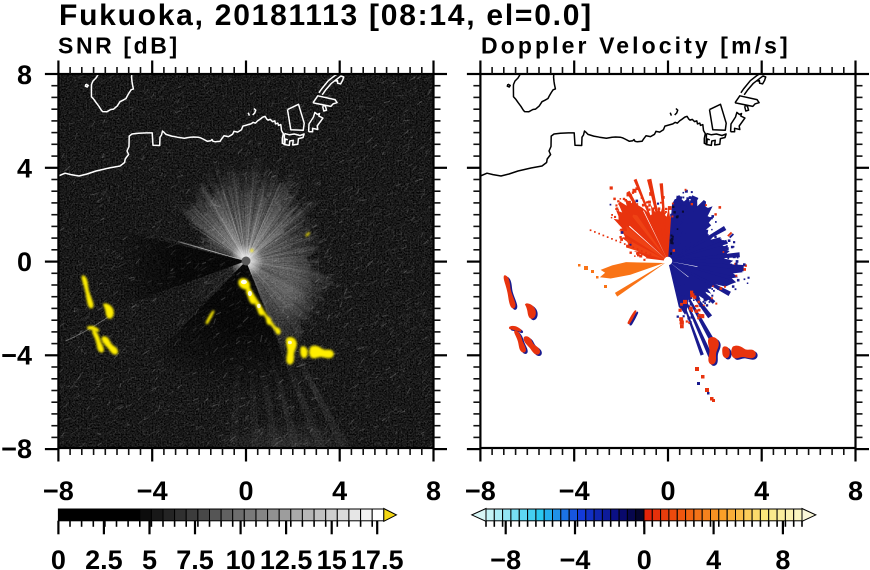 The image size is (870, 570). Describe the element at coordinates (119, 46) in the screenshot. I see `svg-text: SNR [dB]` at that location.